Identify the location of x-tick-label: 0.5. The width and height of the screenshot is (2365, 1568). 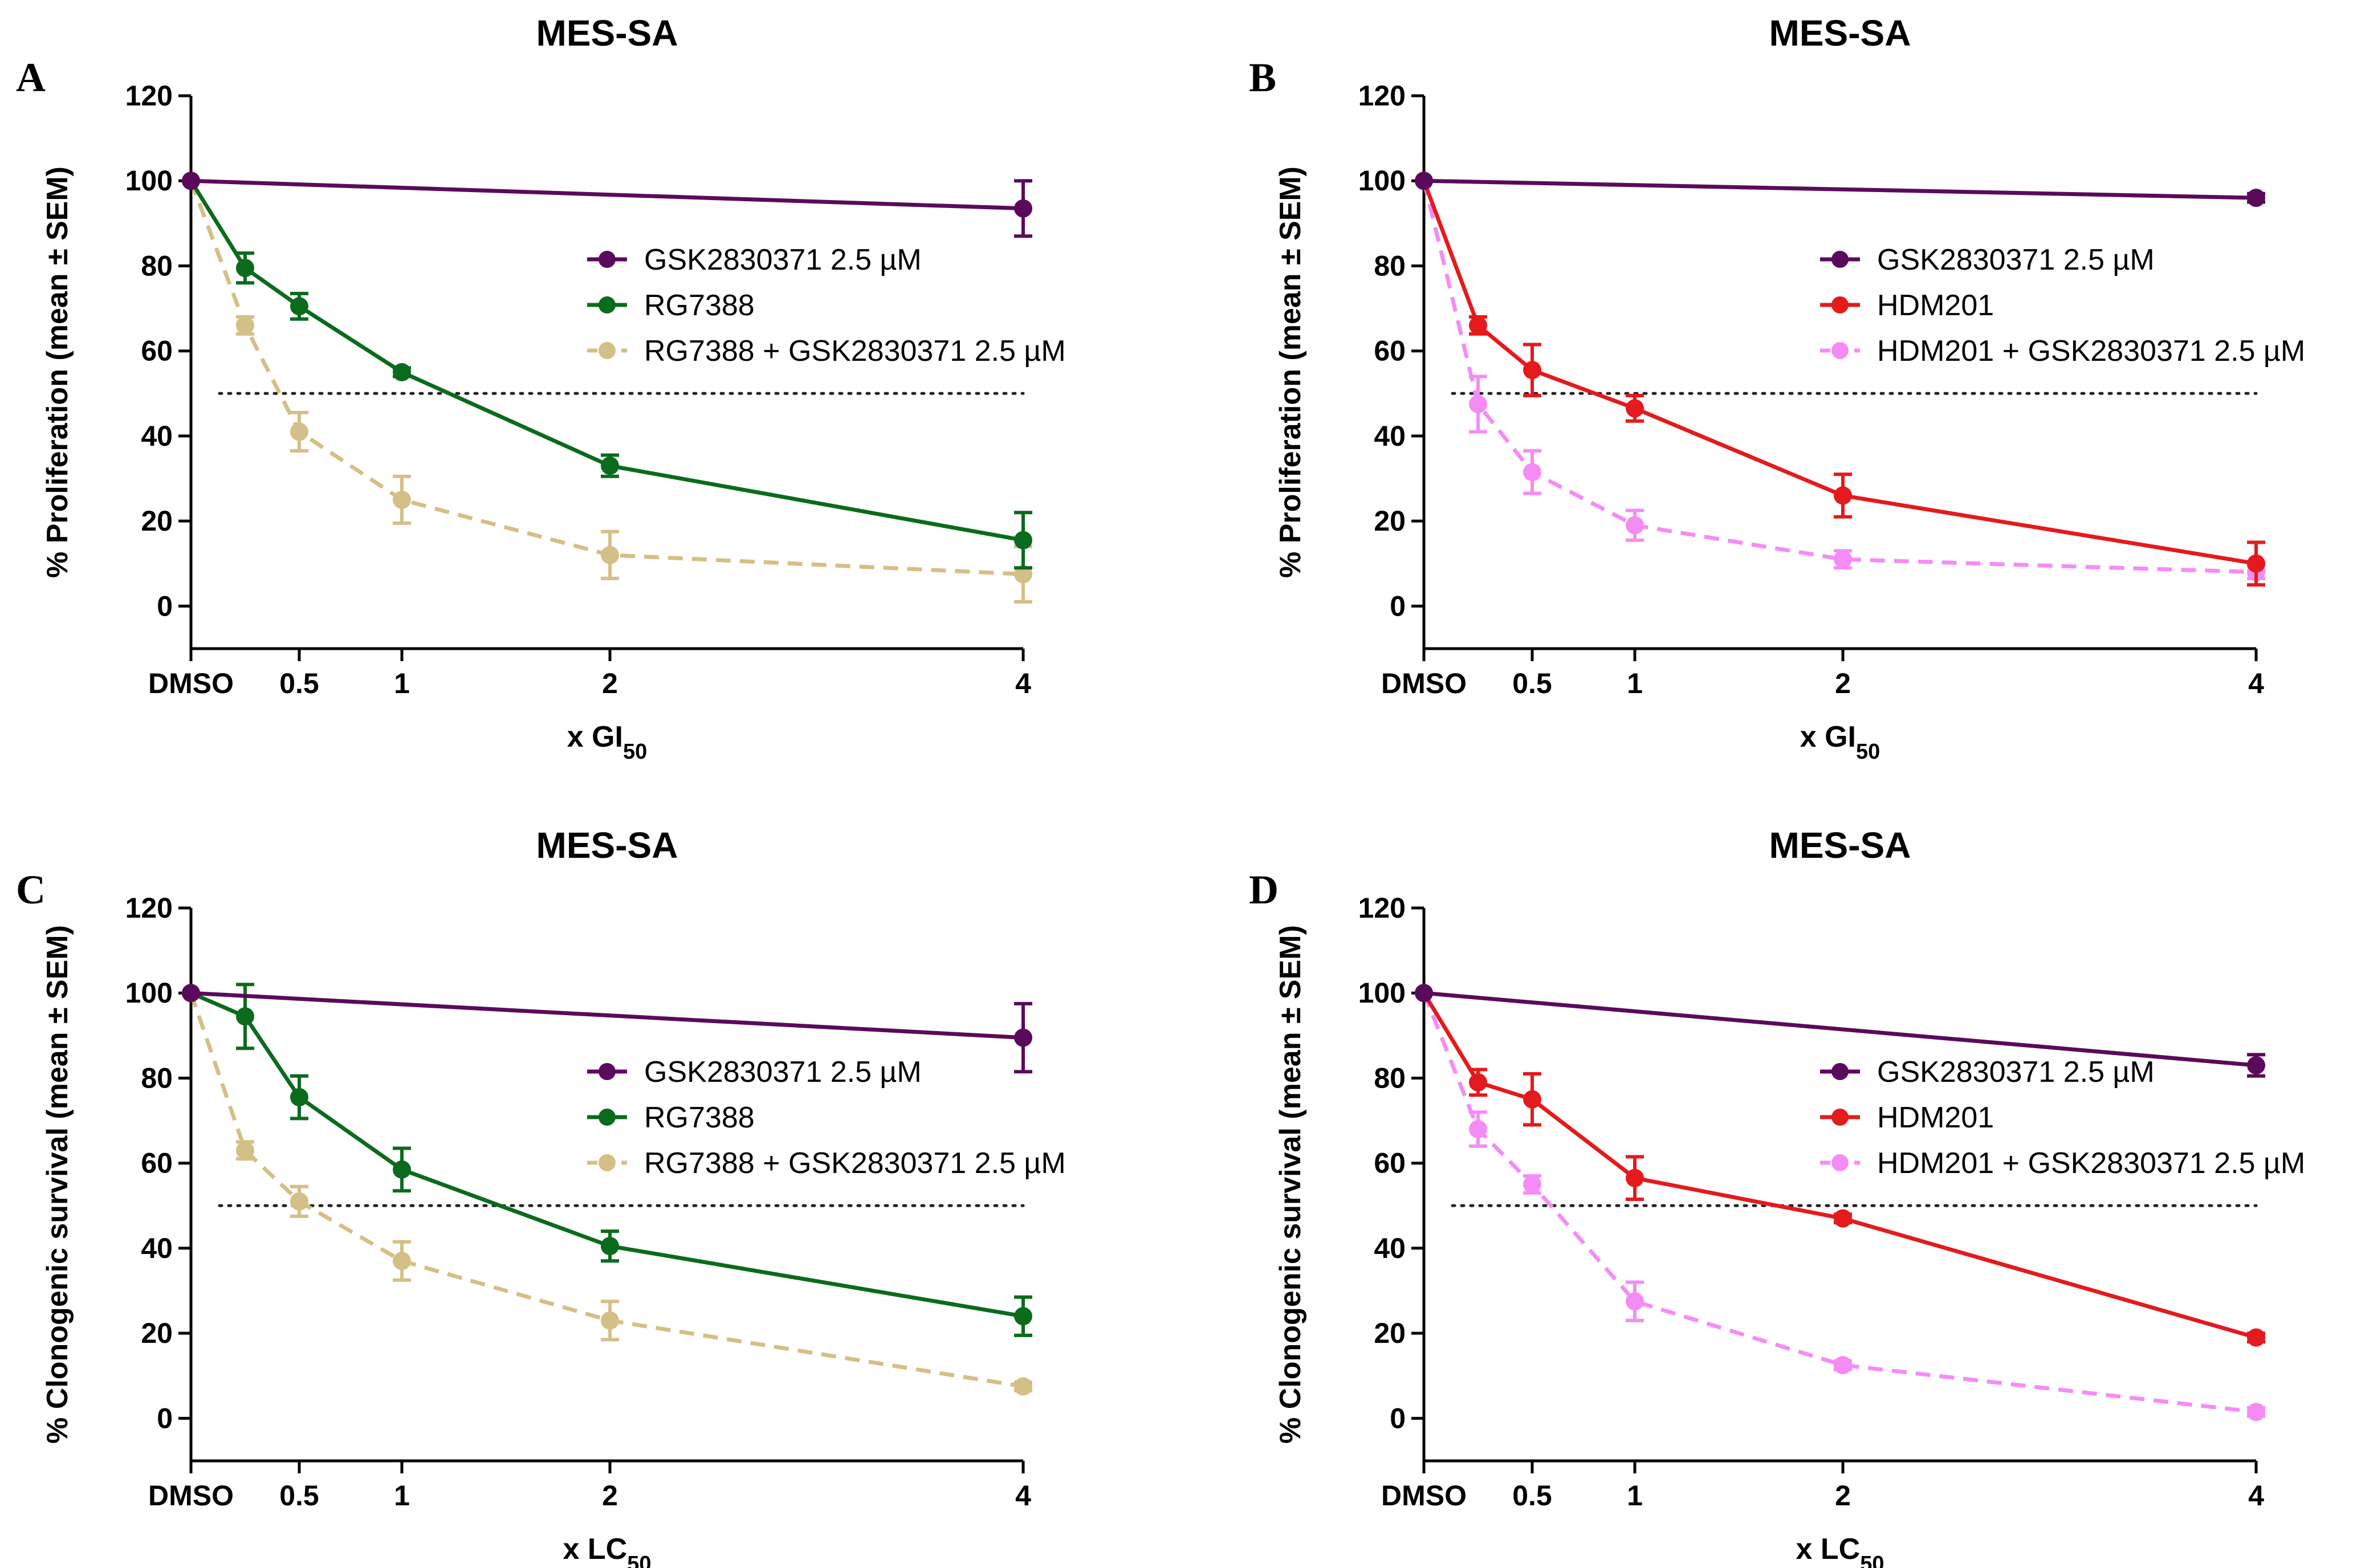
(1532, 1496).